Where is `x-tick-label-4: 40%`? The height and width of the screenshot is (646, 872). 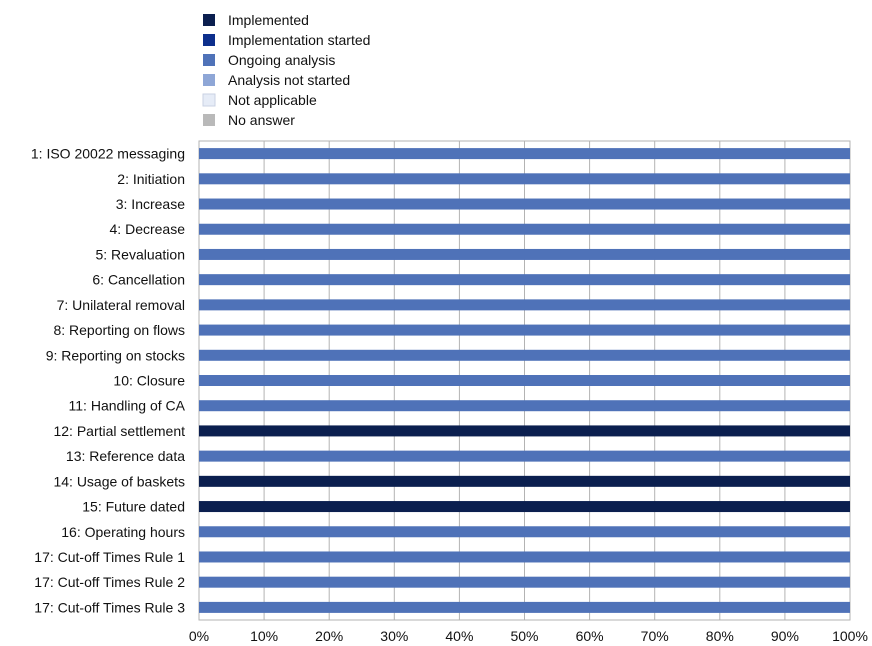
x-tick-label-4: 40% is located at coordinates (459, 636).